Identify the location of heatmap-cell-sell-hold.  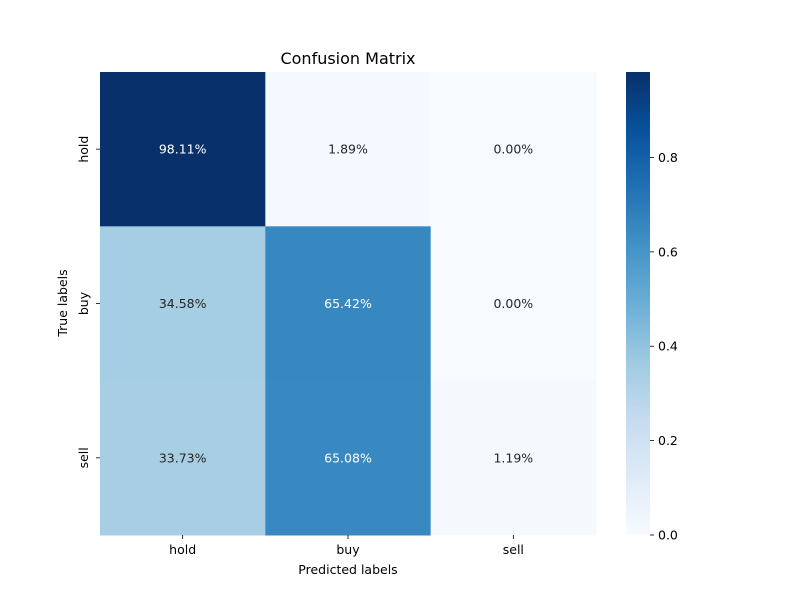
(183, 458).